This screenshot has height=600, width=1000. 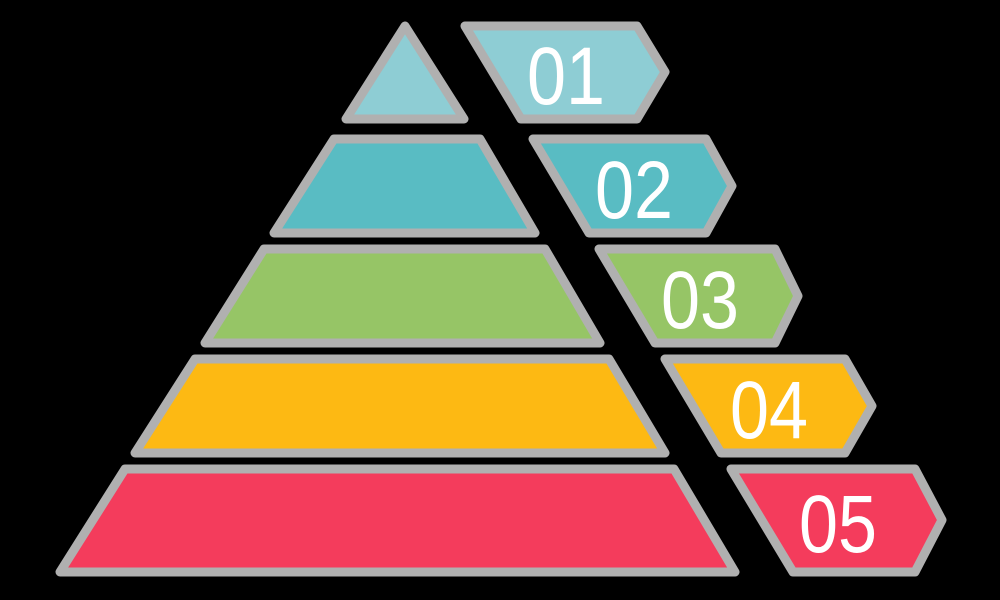 What do you see at coordinates (838, 524) in the screenshot?
I see `level-number-05: 05` at bounding box center [838, 524].